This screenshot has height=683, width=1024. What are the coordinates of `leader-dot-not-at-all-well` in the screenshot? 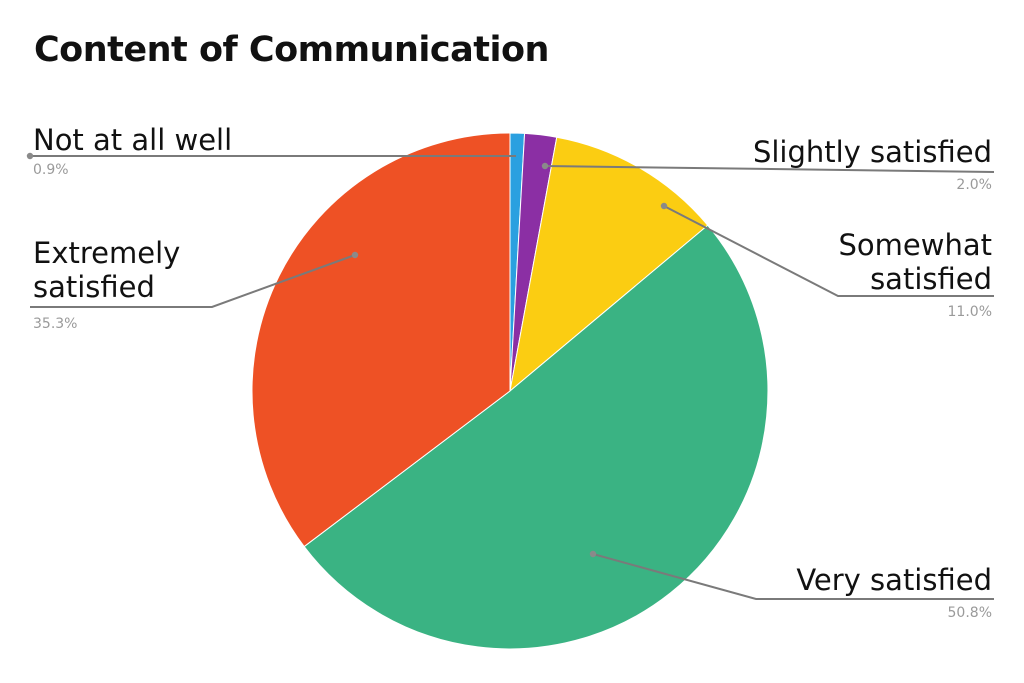 It's located at (30, 156).